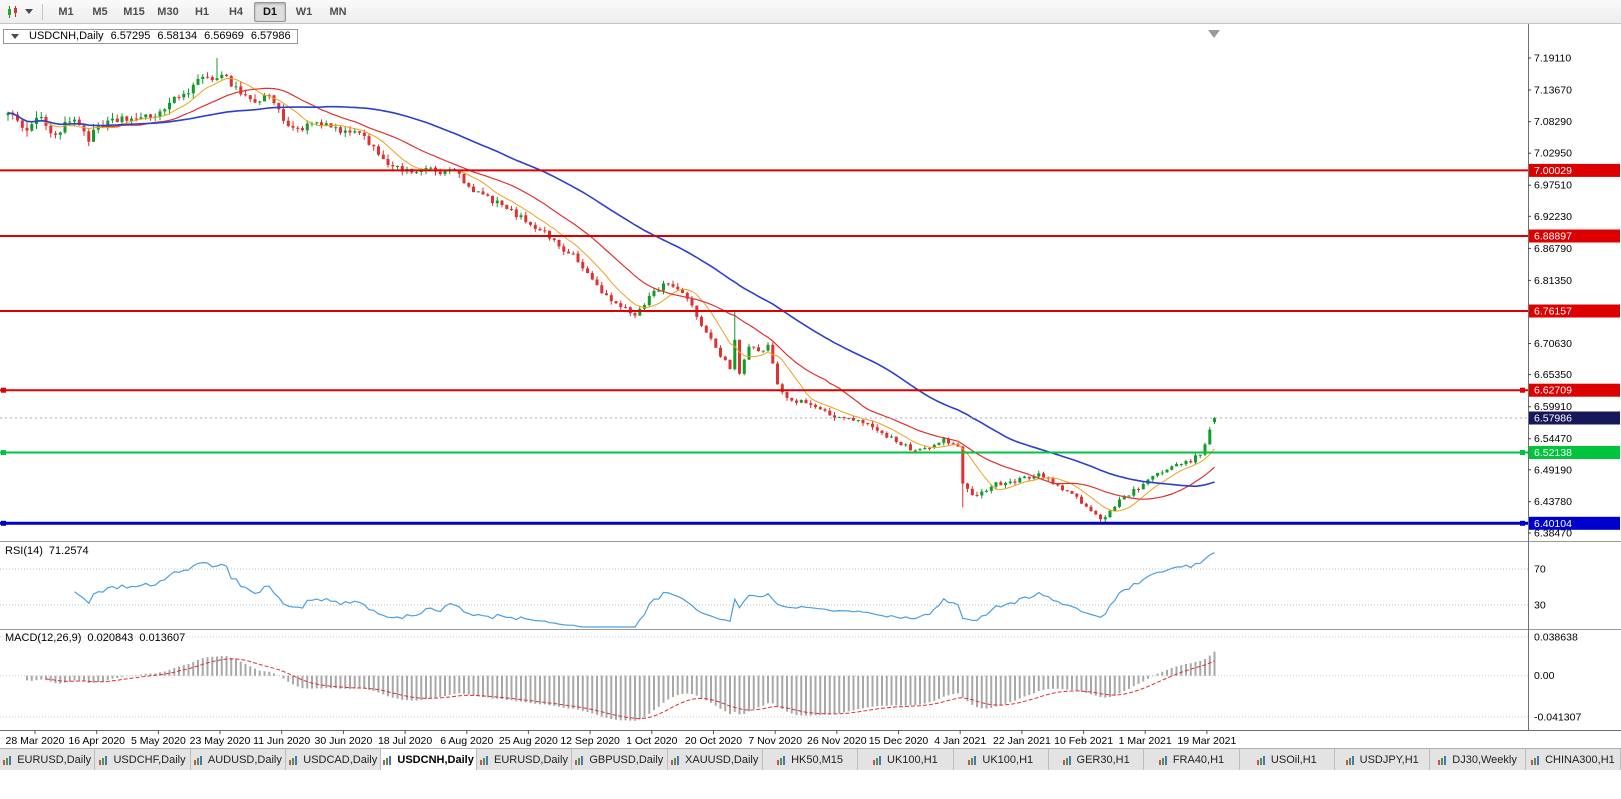 The height and width of the screenshot is (799, 1621). Describe the element at coordinates (1478, 759) in the screenshot. I see `symbol-tab-DJ30-Weekly: DJ30,Weekly` at that location.